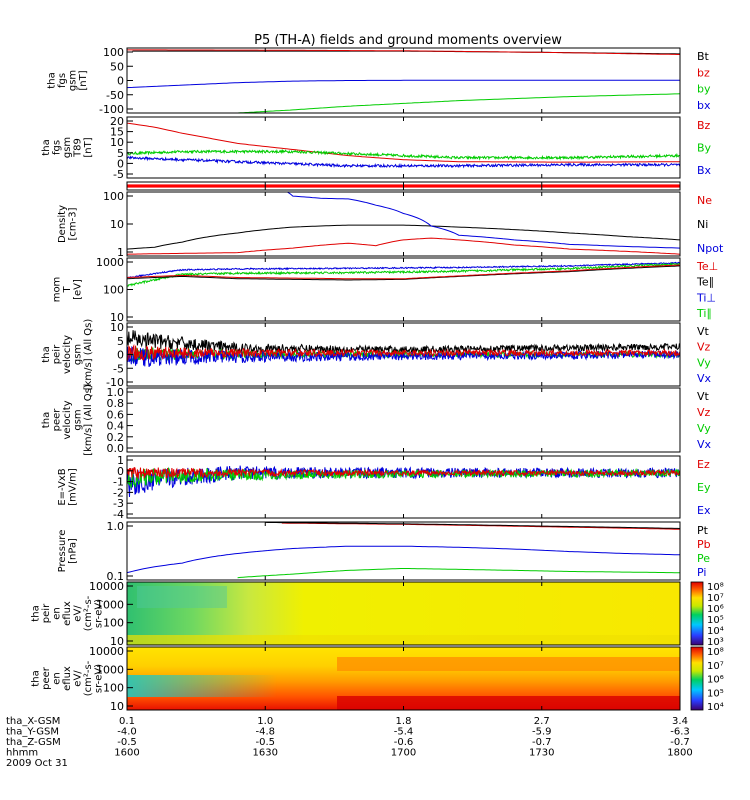 Image resolution: width=750 pixels, height=800 pixels. I want to click on x-tick-label: 1.0, so click(265, 721).